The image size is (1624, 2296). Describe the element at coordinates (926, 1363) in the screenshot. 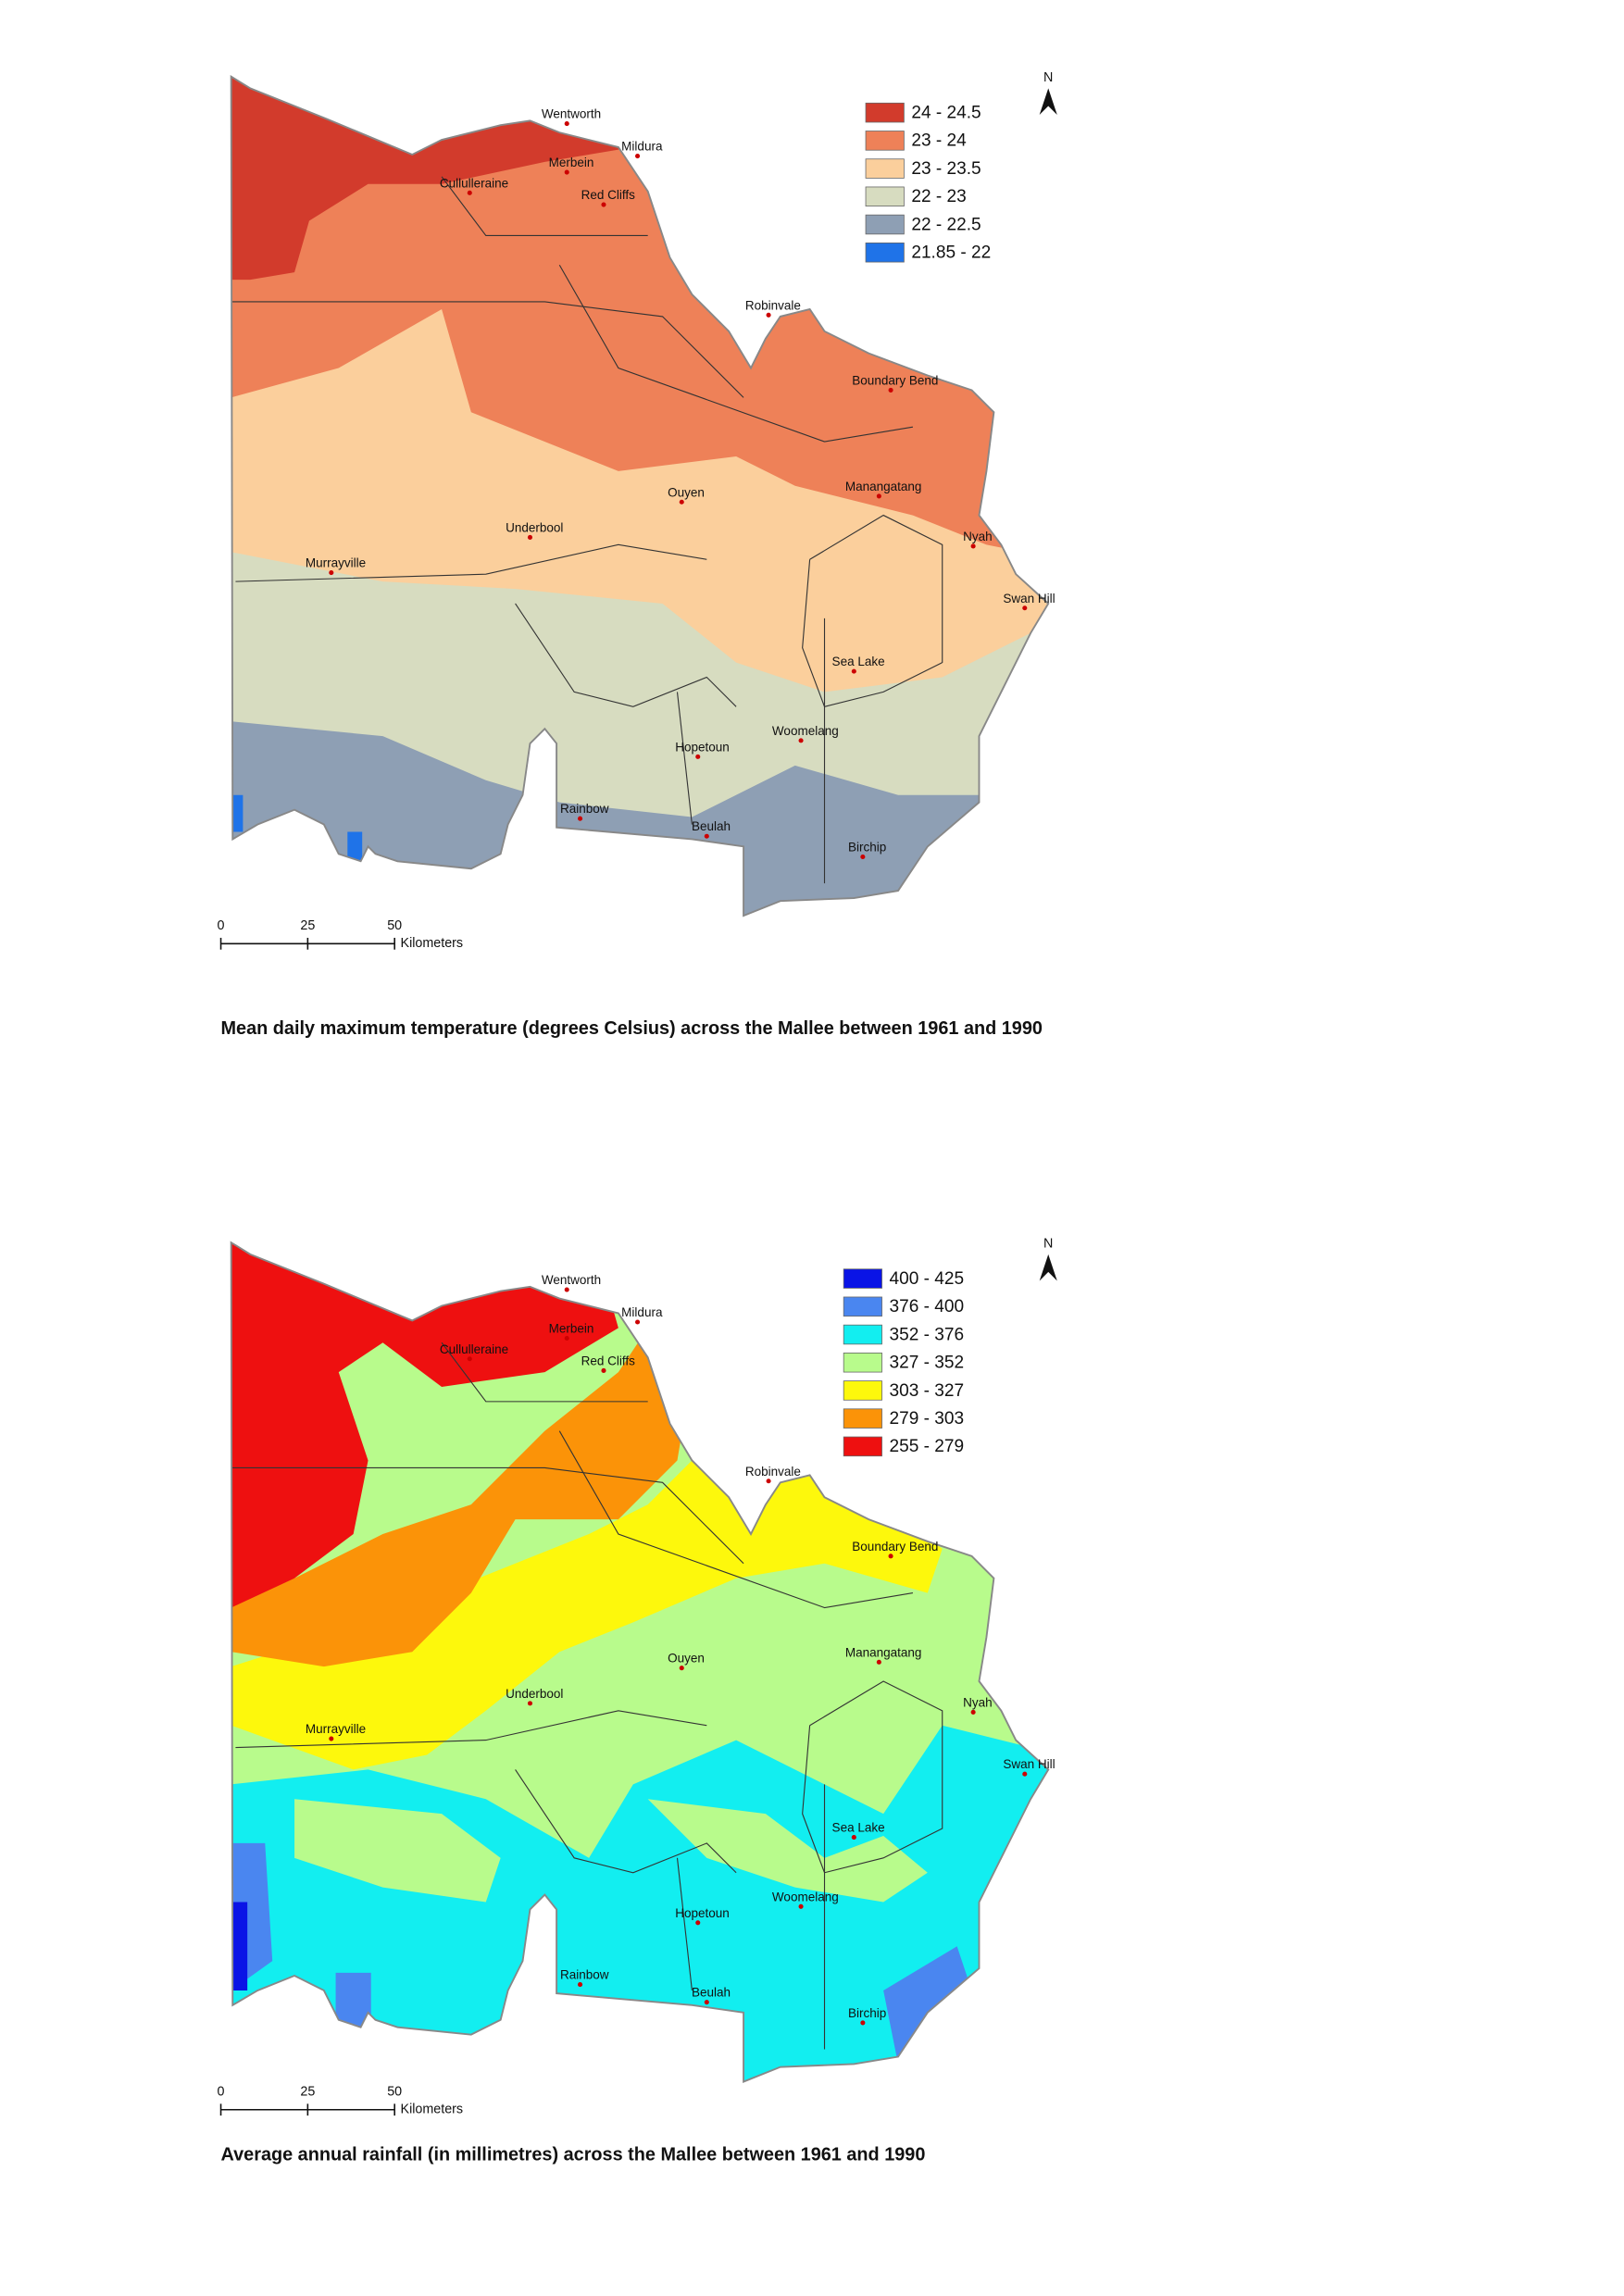

I see `legend-label: 327 - 352` at that location.